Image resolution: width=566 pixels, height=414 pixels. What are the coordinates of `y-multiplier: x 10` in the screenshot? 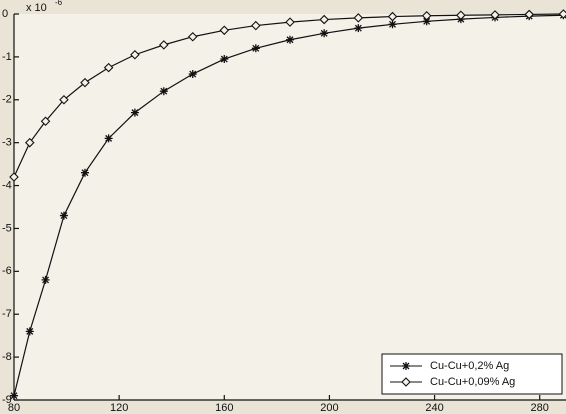 It's located at (36, 8).